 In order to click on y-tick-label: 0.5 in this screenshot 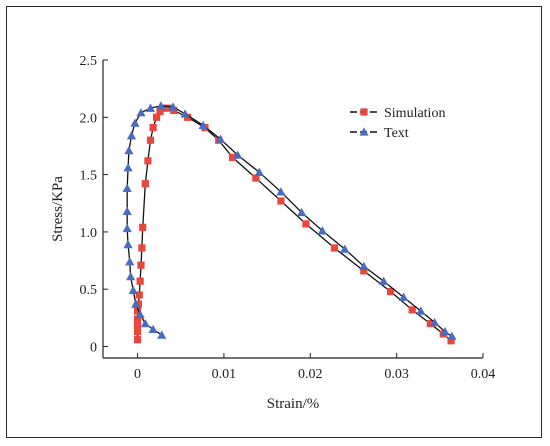, I will do `click(89, 290)`.